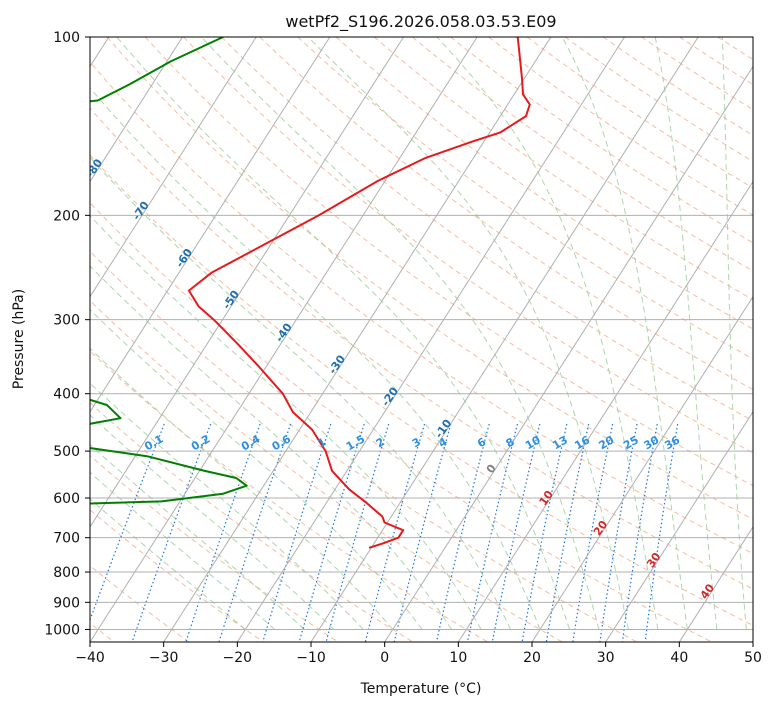 The width and height of the screenshot is (775, 708). I want to click on mixing-ratio-label: 0.2, so click(200, 442).